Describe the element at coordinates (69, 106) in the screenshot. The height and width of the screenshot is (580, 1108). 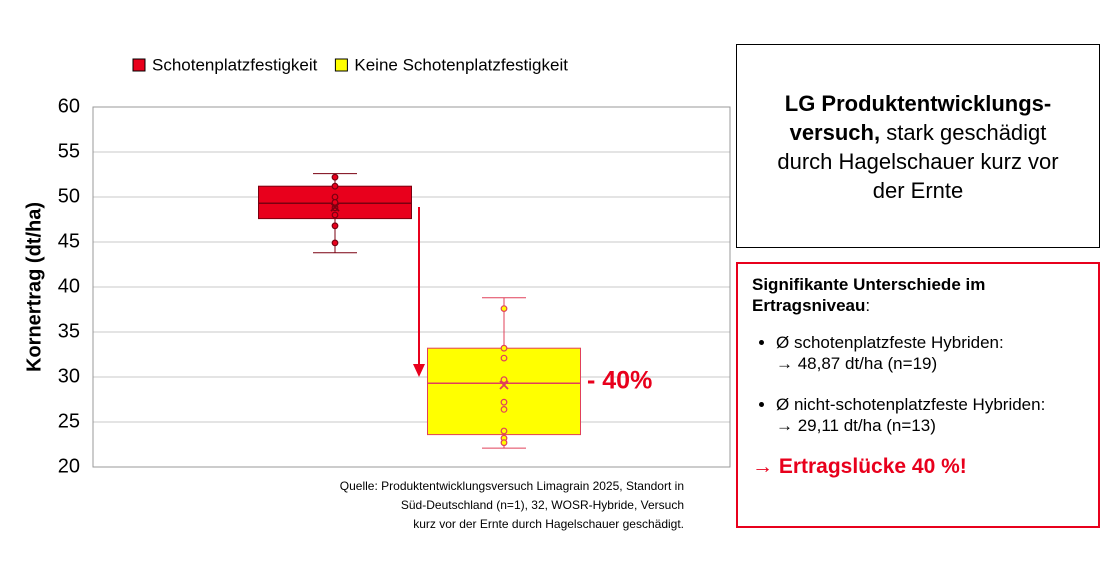
I see `y-tick-label: 60` at that location.